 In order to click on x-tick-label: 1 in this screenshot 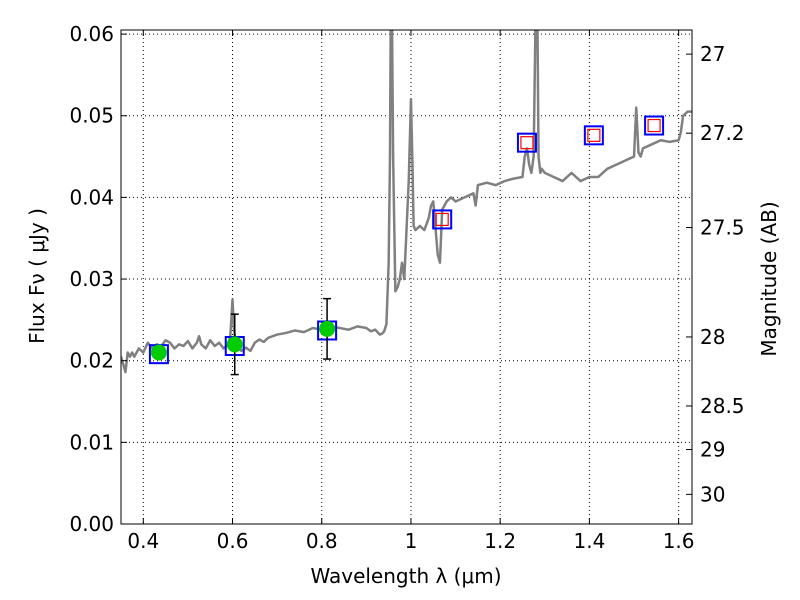, I will do `click(411, 541)`.